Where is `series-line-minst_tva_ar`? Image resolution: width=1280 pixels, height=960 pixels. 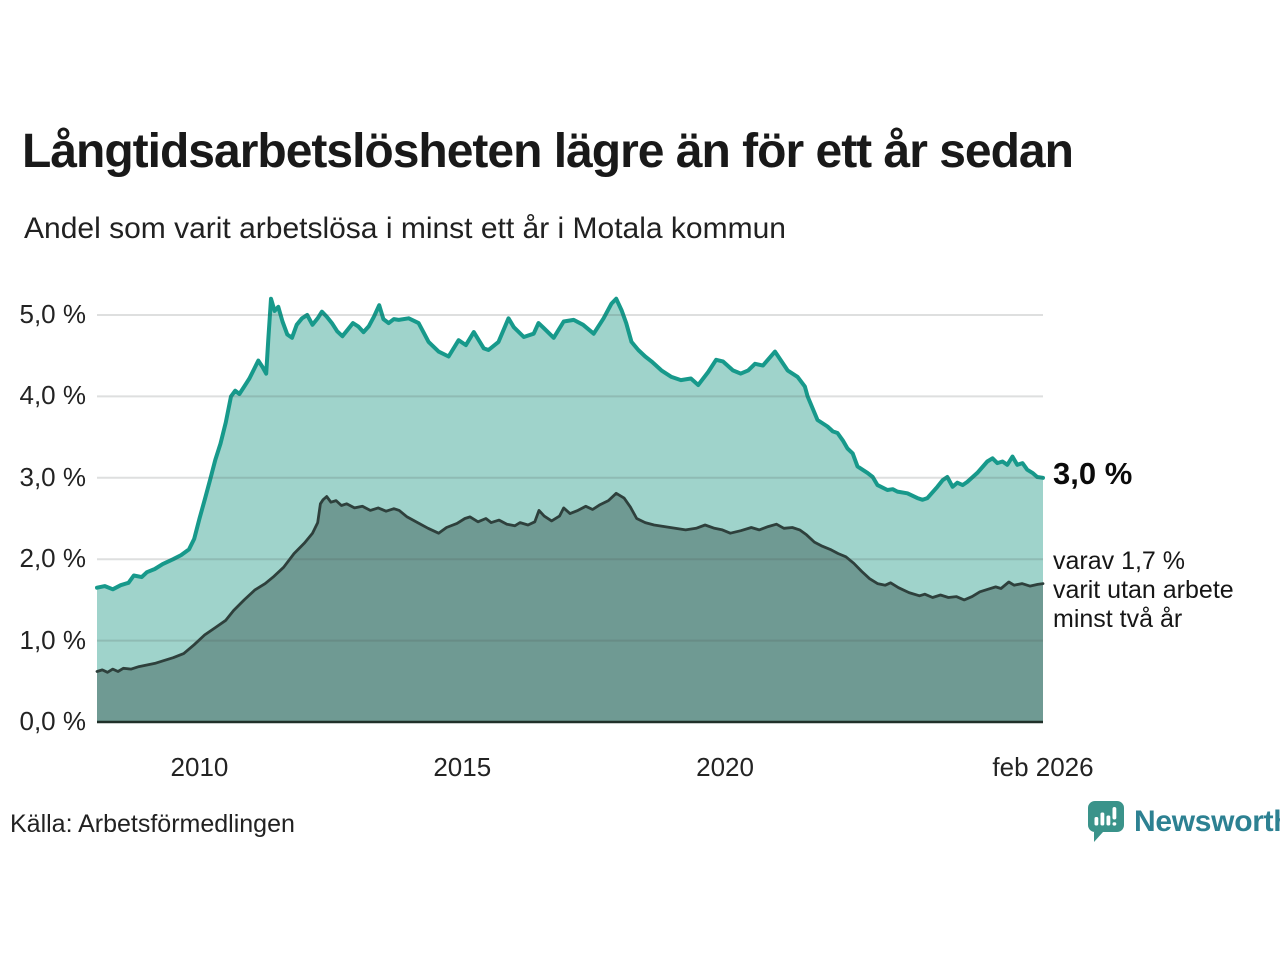
series-line-minst_tva_ar is located at coordinates (570, 582).